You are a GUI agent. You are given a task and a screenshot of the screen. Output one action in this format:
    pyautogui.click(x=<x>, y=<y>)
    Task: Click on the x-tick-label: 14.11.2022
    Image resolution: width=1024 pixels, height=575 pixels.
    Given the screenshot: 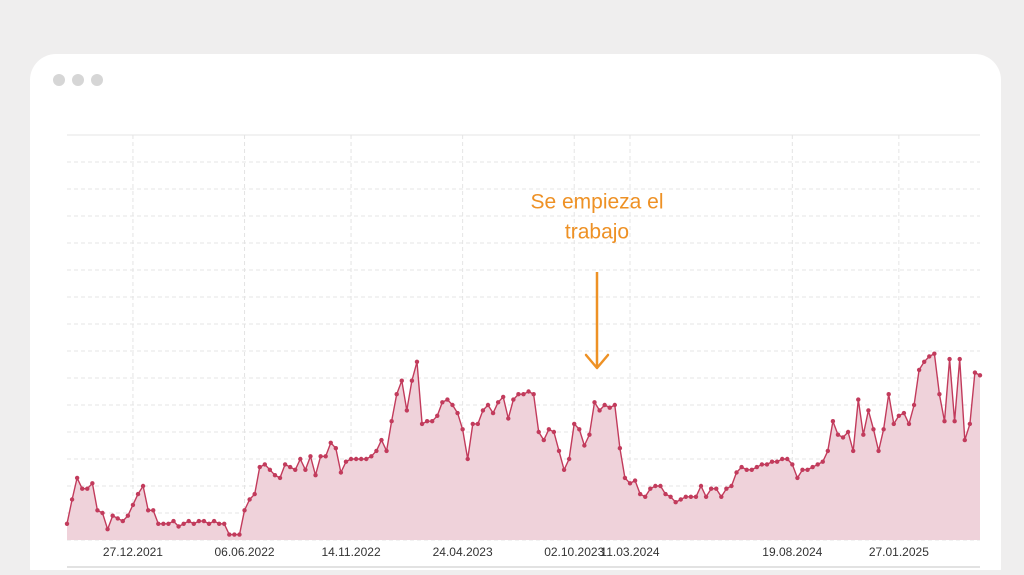 What is the action you would take?
    pyautogui.click(x=350, y=552)
    